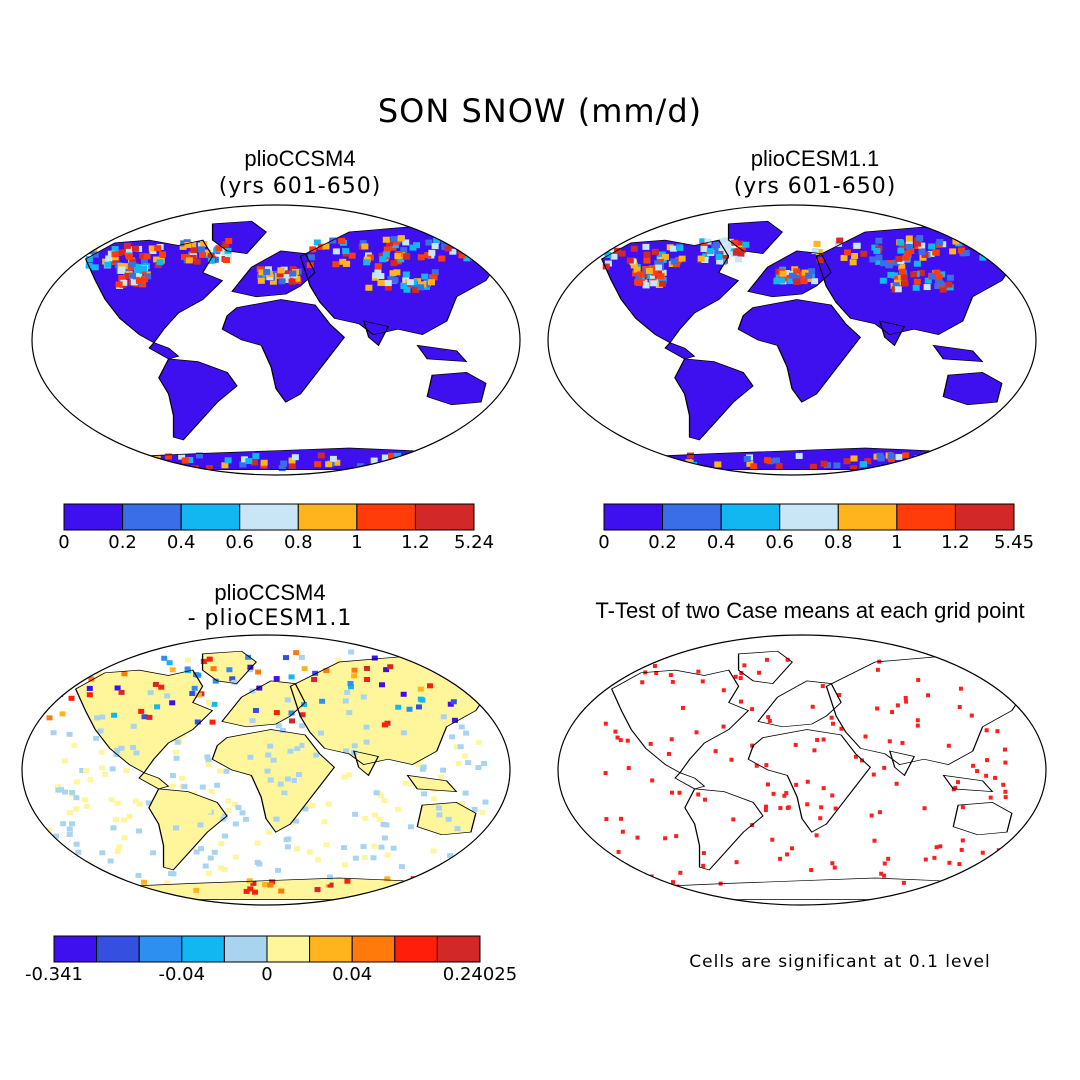 This screenshot has height=1080, width=1080. I want to click on figure-title: SON SNOW (mm/d), so click(540, 111).